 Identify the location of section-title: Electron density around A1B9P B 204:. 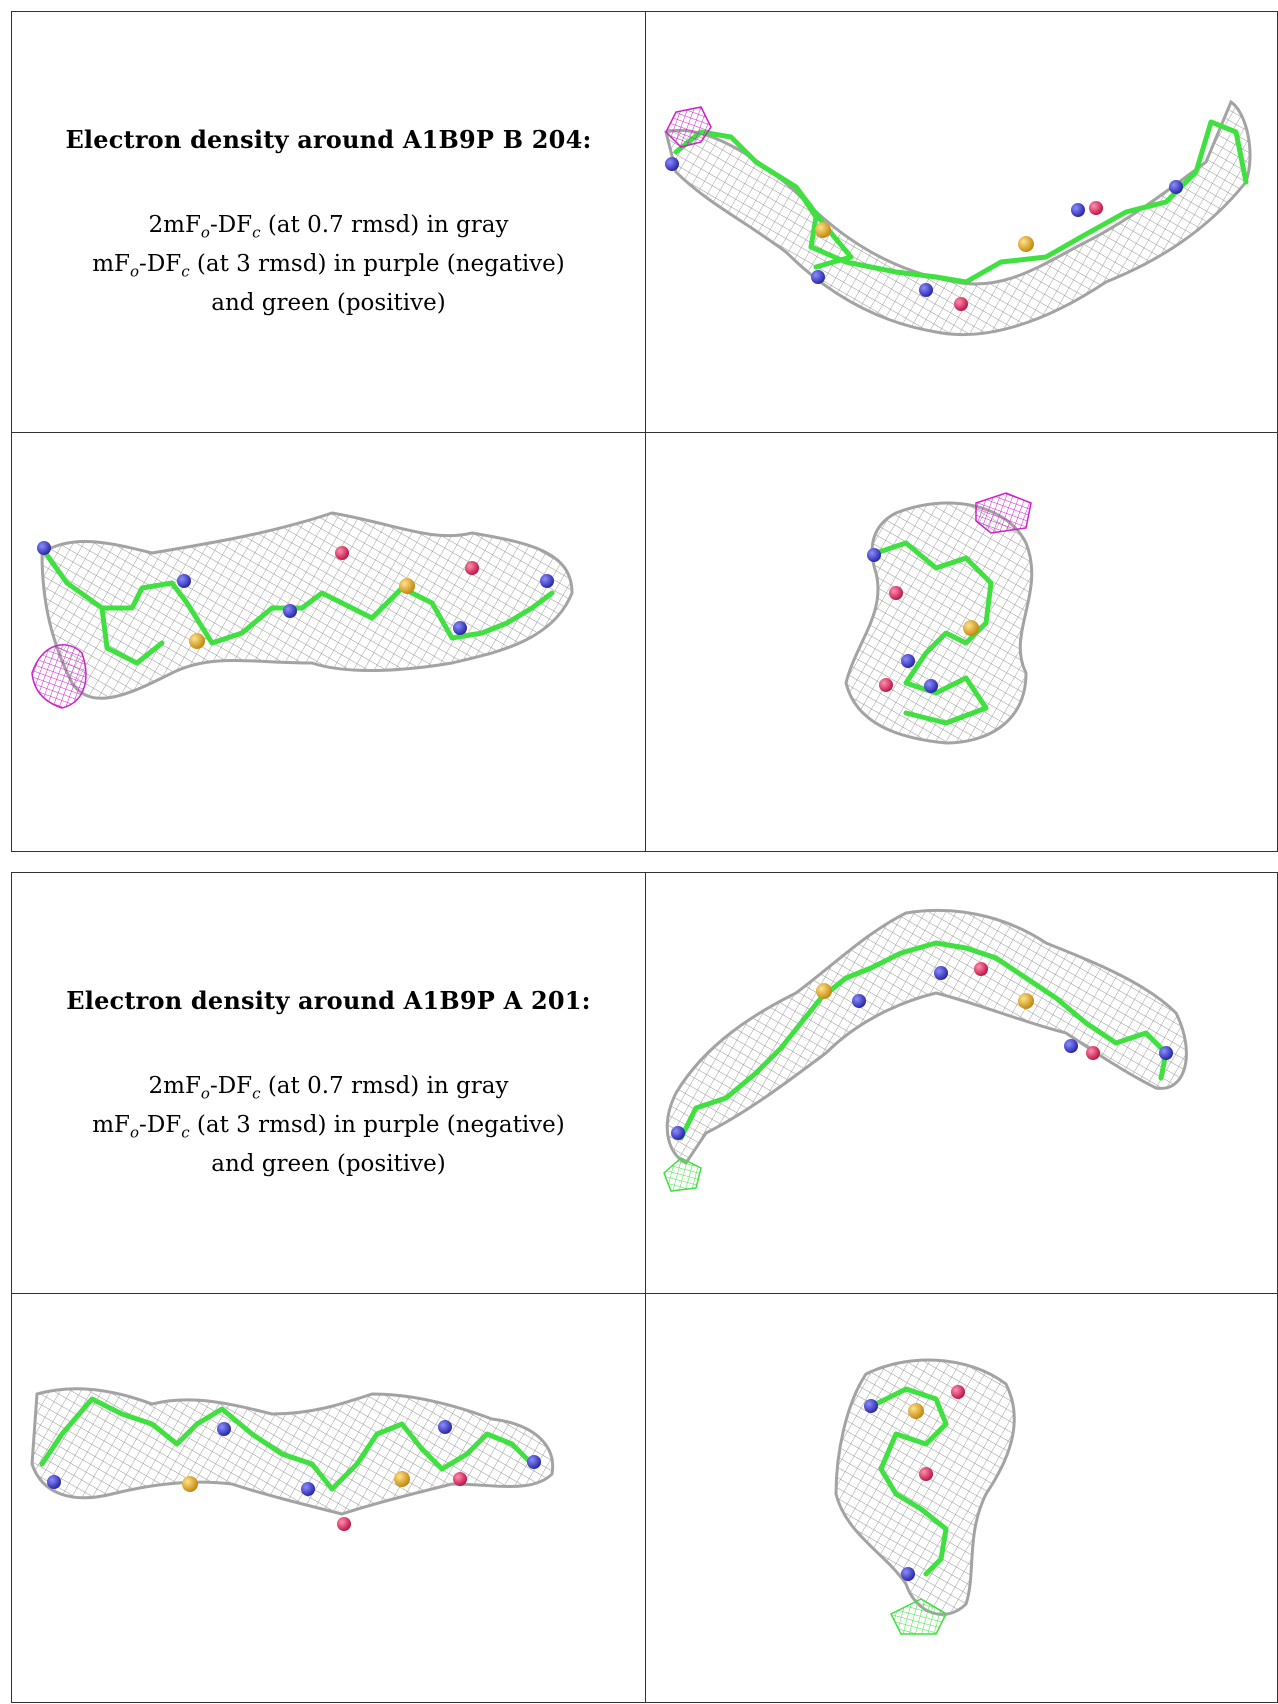
(328, 140).